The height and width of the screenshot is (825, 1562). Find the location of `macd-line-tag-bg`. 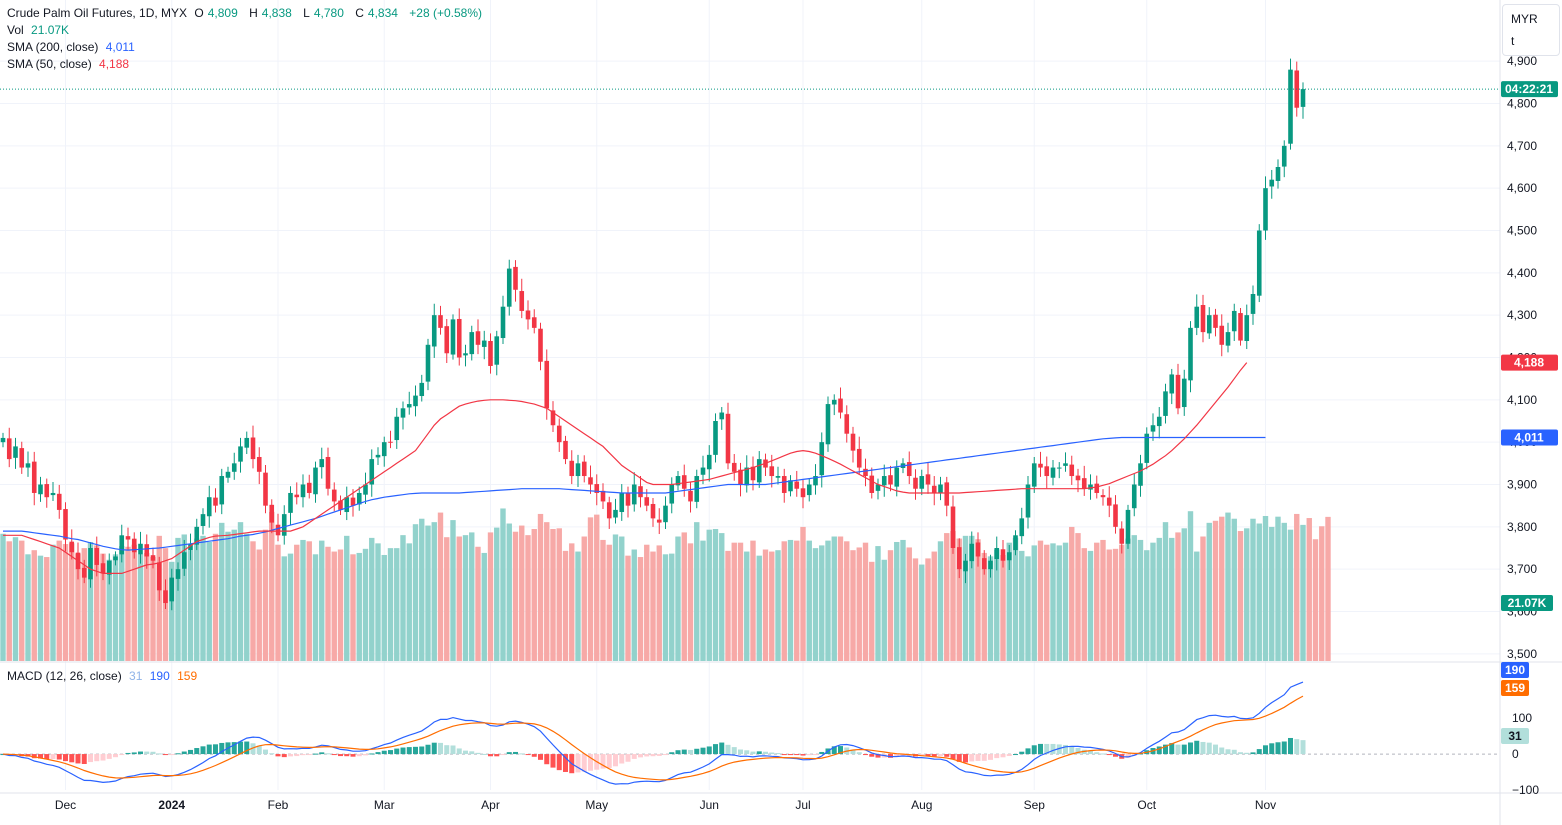

macd-line-tag-bg is located at coordinates (1515, 670).